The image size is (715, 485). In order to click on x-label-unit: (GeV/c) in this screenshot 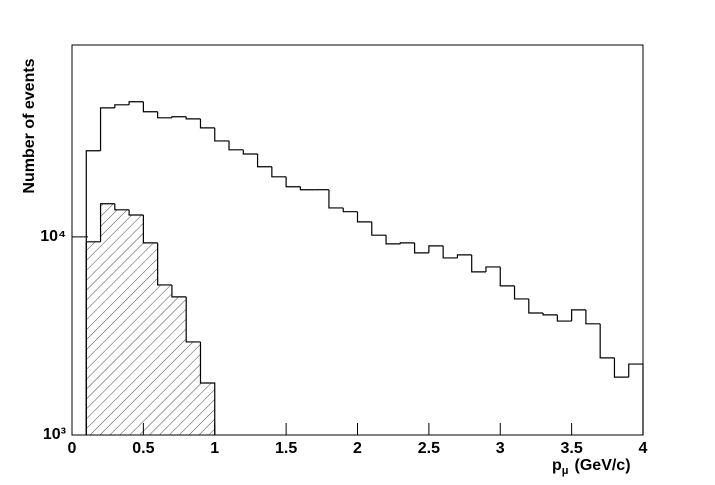, I will do `click(603, 465)`.